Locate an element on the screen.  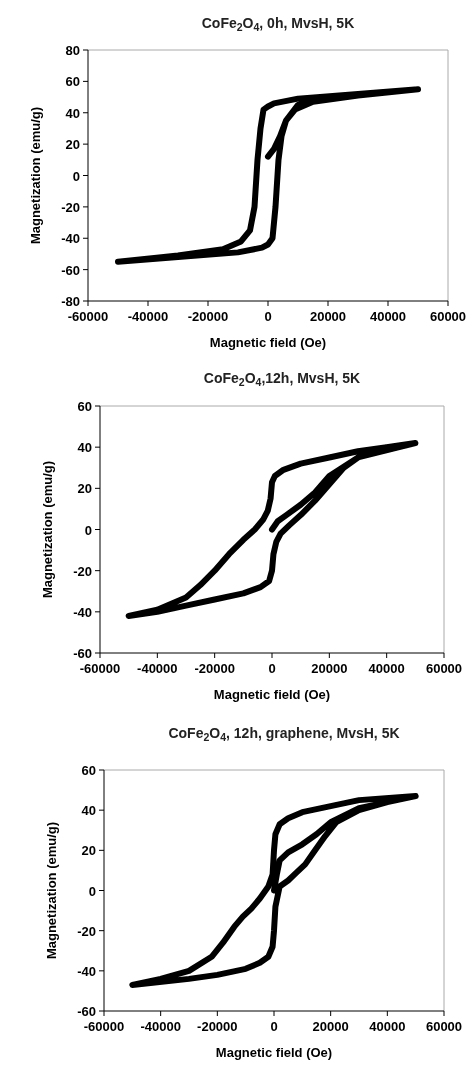
y-tick-label: -80 is located at coordinates (70, 301).